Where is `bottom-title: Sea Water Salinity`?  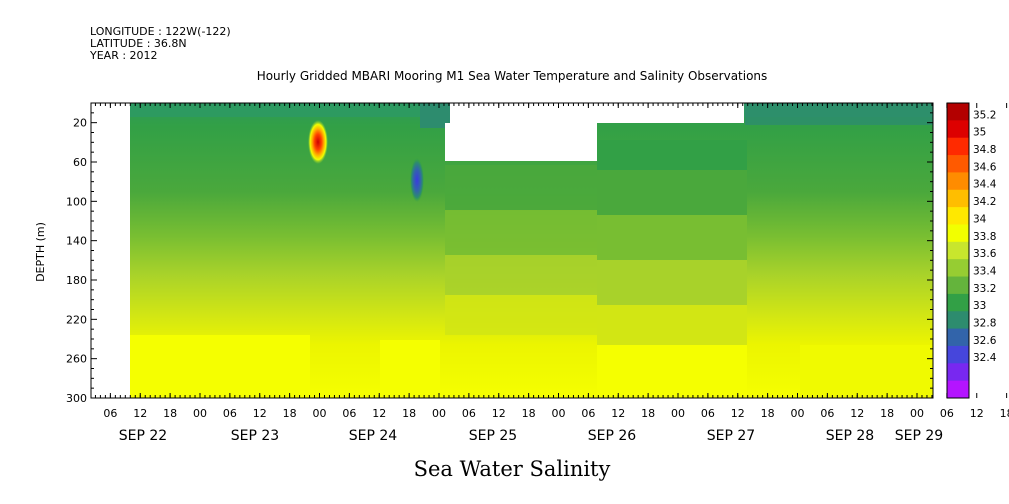 bottom-title: Sea Water Salinity is located at coordinates (512, 469).